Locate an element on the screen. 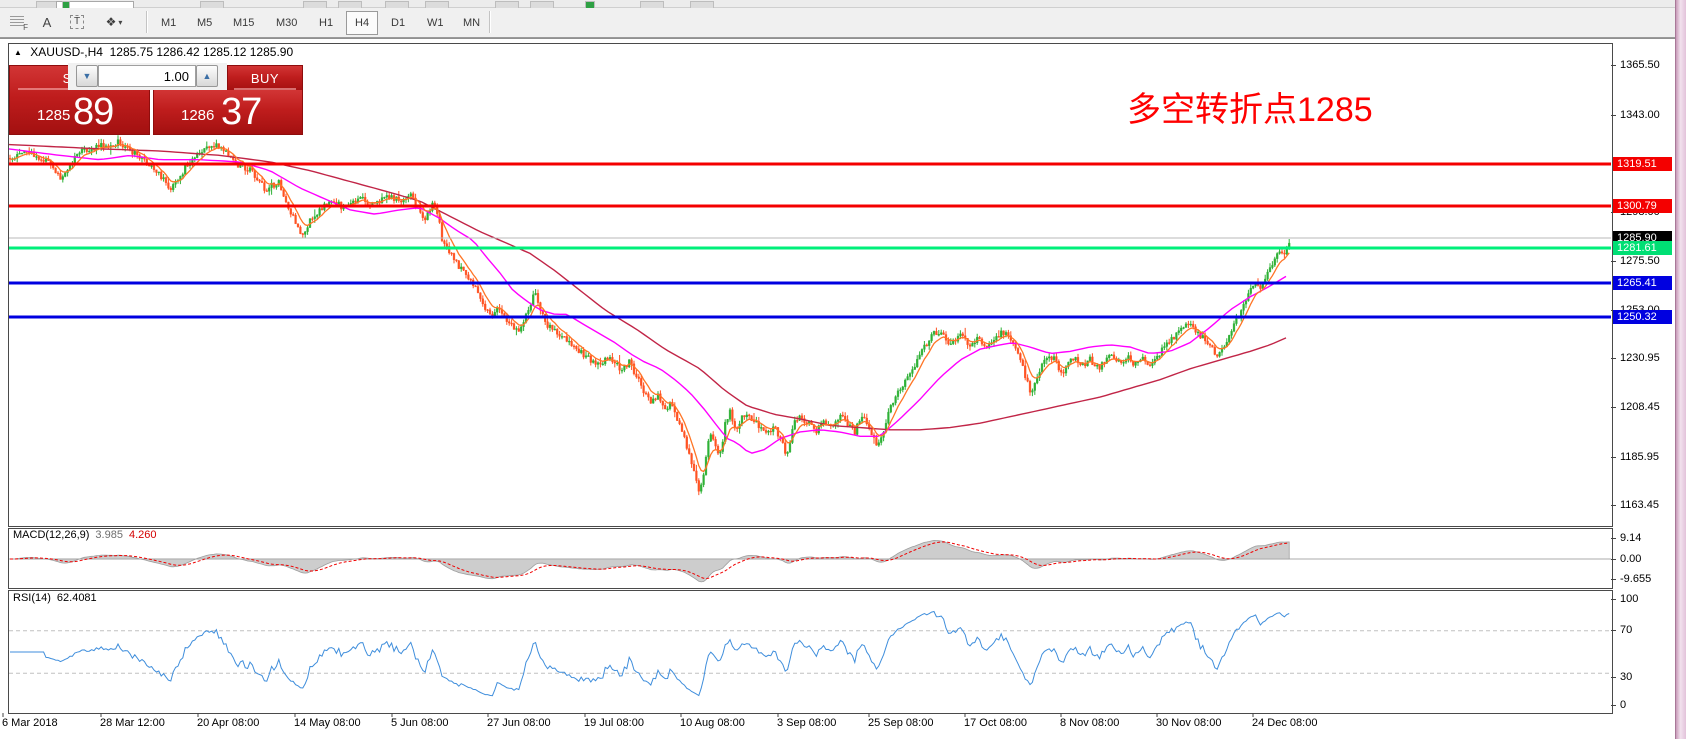 The width and height of the screenshot is (1686, 739). timeframe-button-mn: MN is located at coordinates (472, 23).